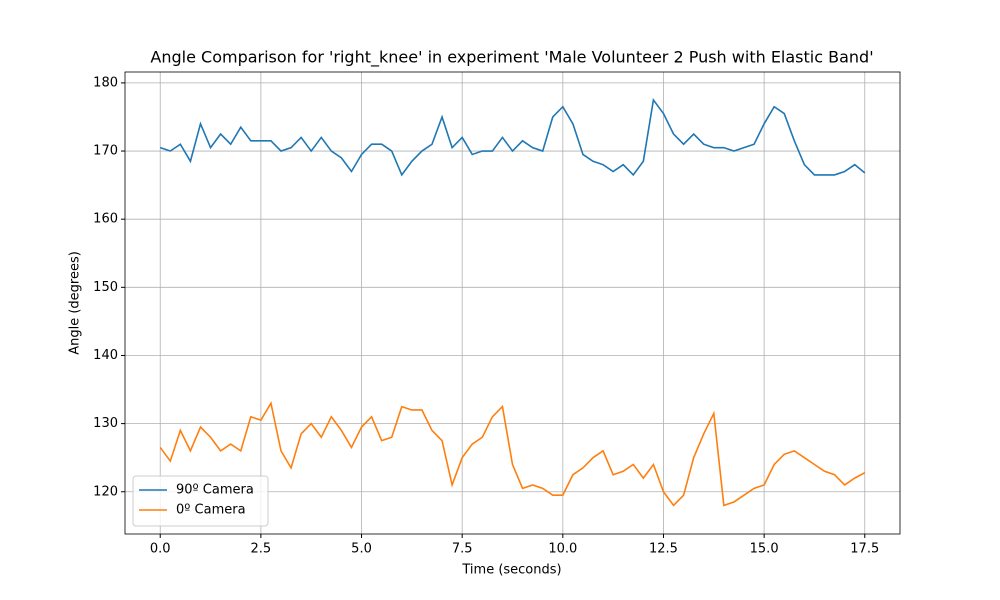  What do you see at coordinates (105, 423) in the screenshot?
I see `y-tick-label: 130` at bounding box center [105, 423].